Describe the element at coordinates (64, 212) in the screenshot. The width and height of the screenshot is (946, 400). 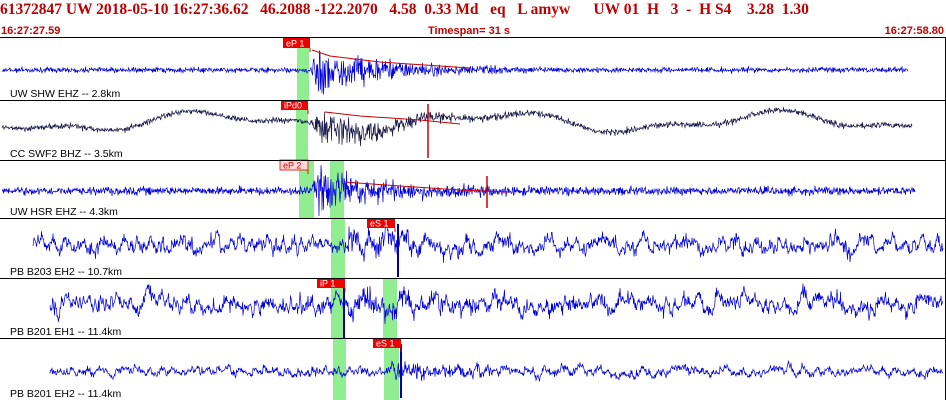
I see `channel-label: UW HSR EHZ -- 4.3km` at that location.